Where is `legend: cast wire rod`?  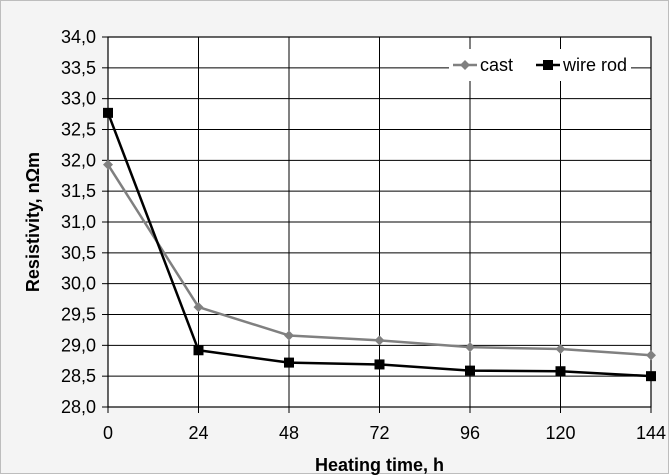 legend: cast wire rod is located at coordinates (540, 65).